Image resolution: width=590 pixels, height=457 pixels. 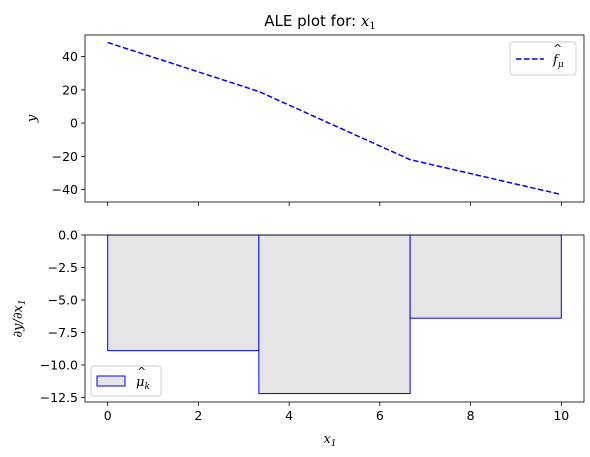 I want to click on bottom-x-ticks: 0 2 4 6 8 10, so click(x=336, y=412).